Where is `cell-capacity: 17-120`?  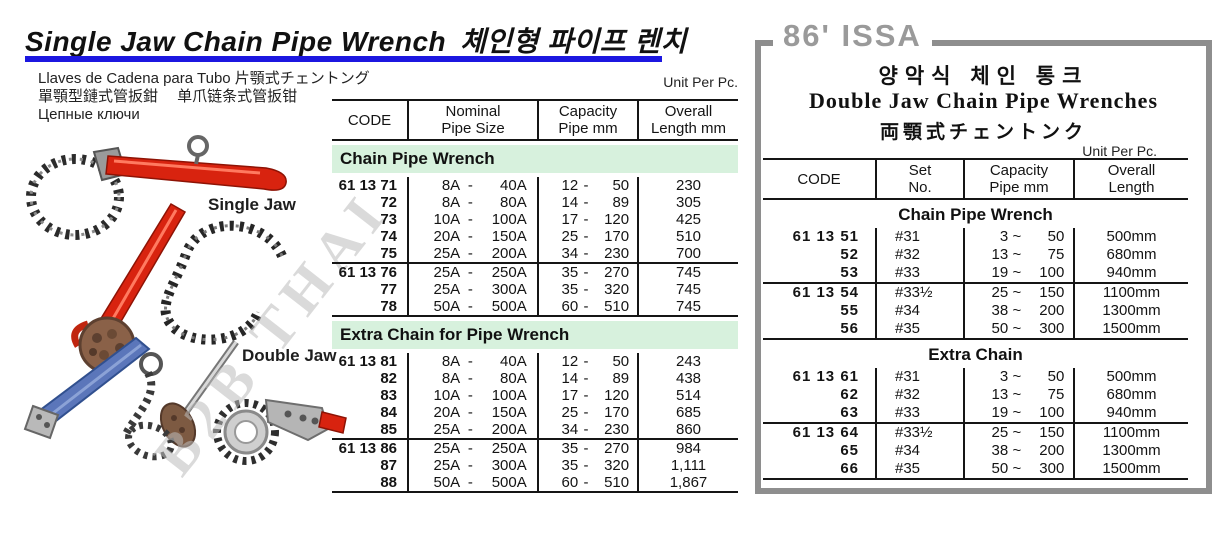 cell-capacity: 17-120 is located at coordinates (587, 219).